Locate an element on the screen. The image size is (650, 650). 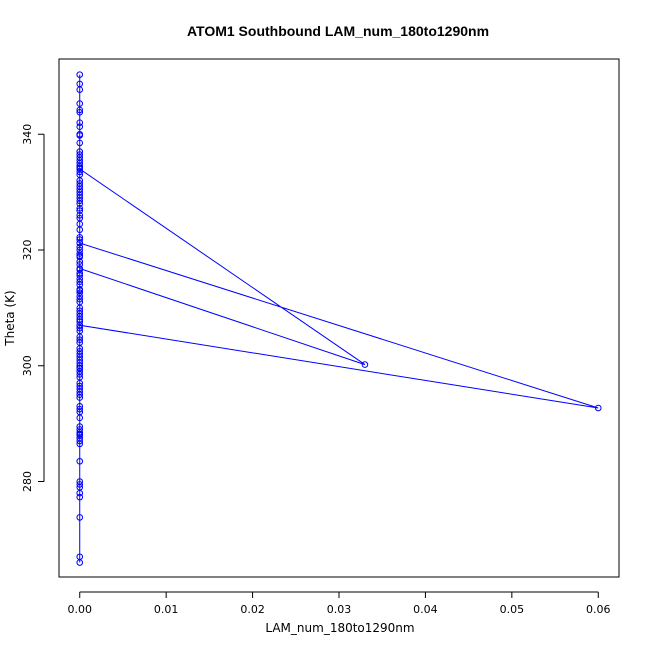
x-tick-label: 0.04 is located at coordinates (425, 609).